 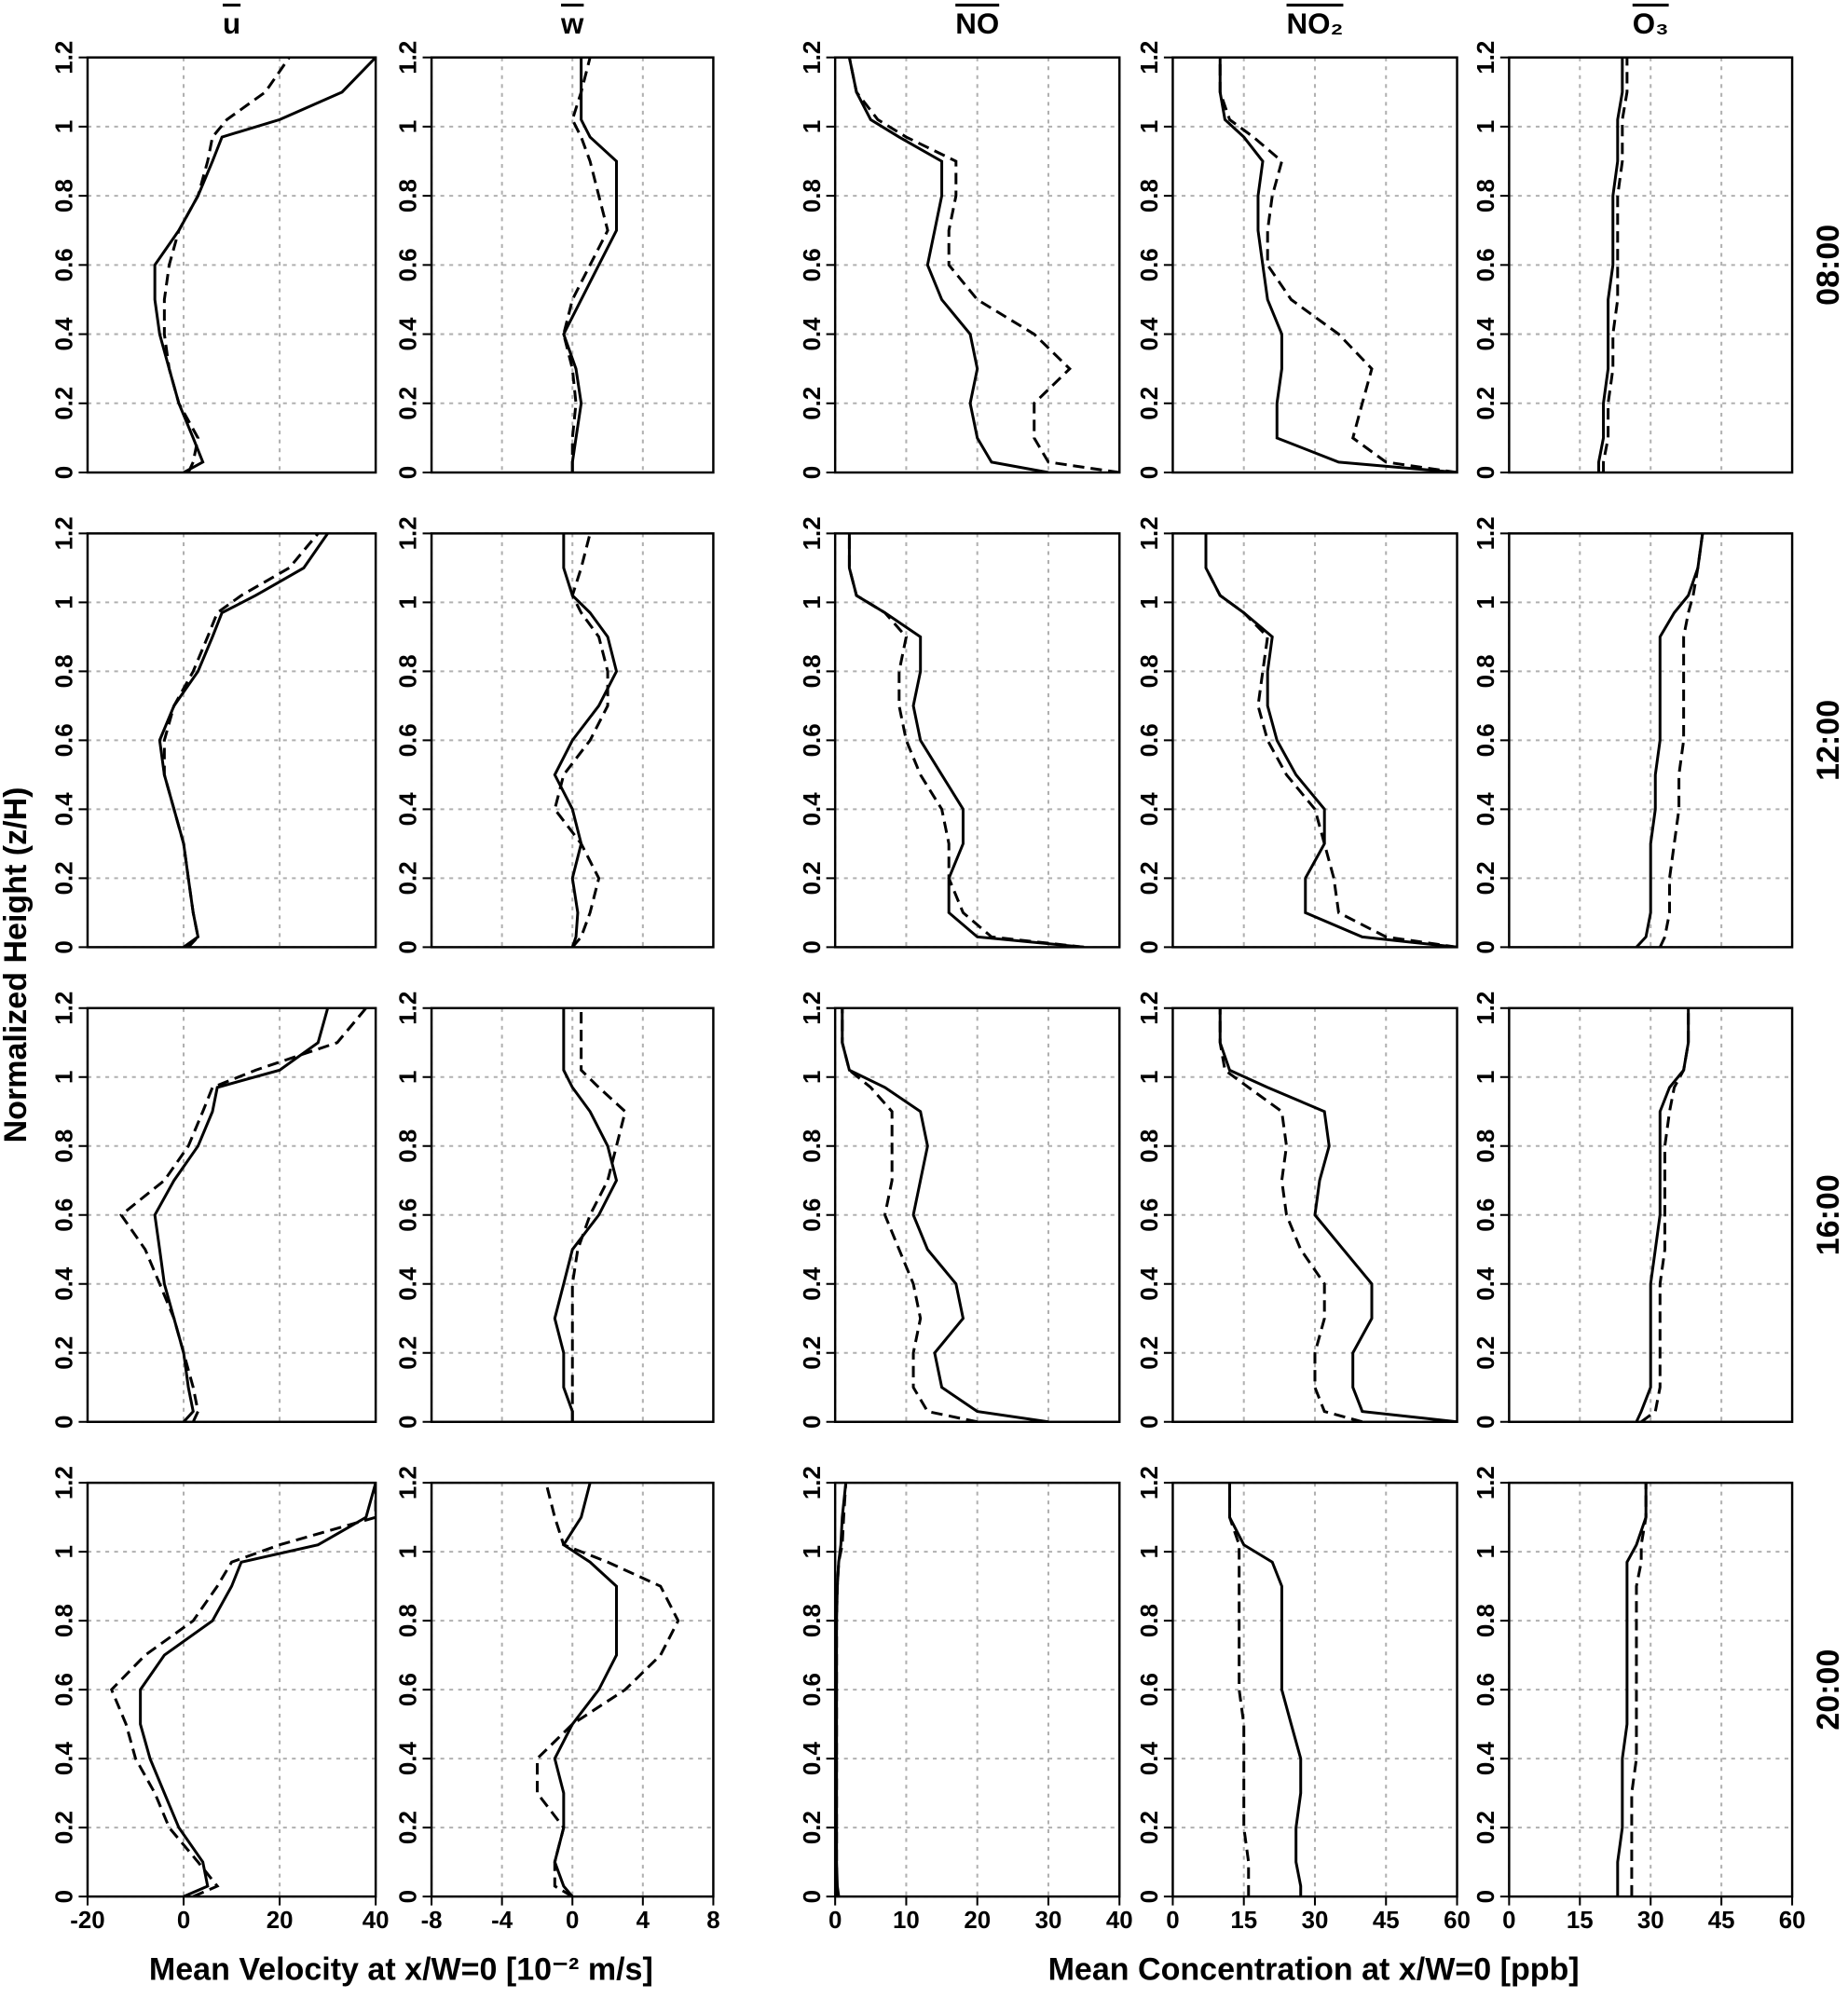 I want to click on x-tick-label: 30, so click(x=1315, y=1921).